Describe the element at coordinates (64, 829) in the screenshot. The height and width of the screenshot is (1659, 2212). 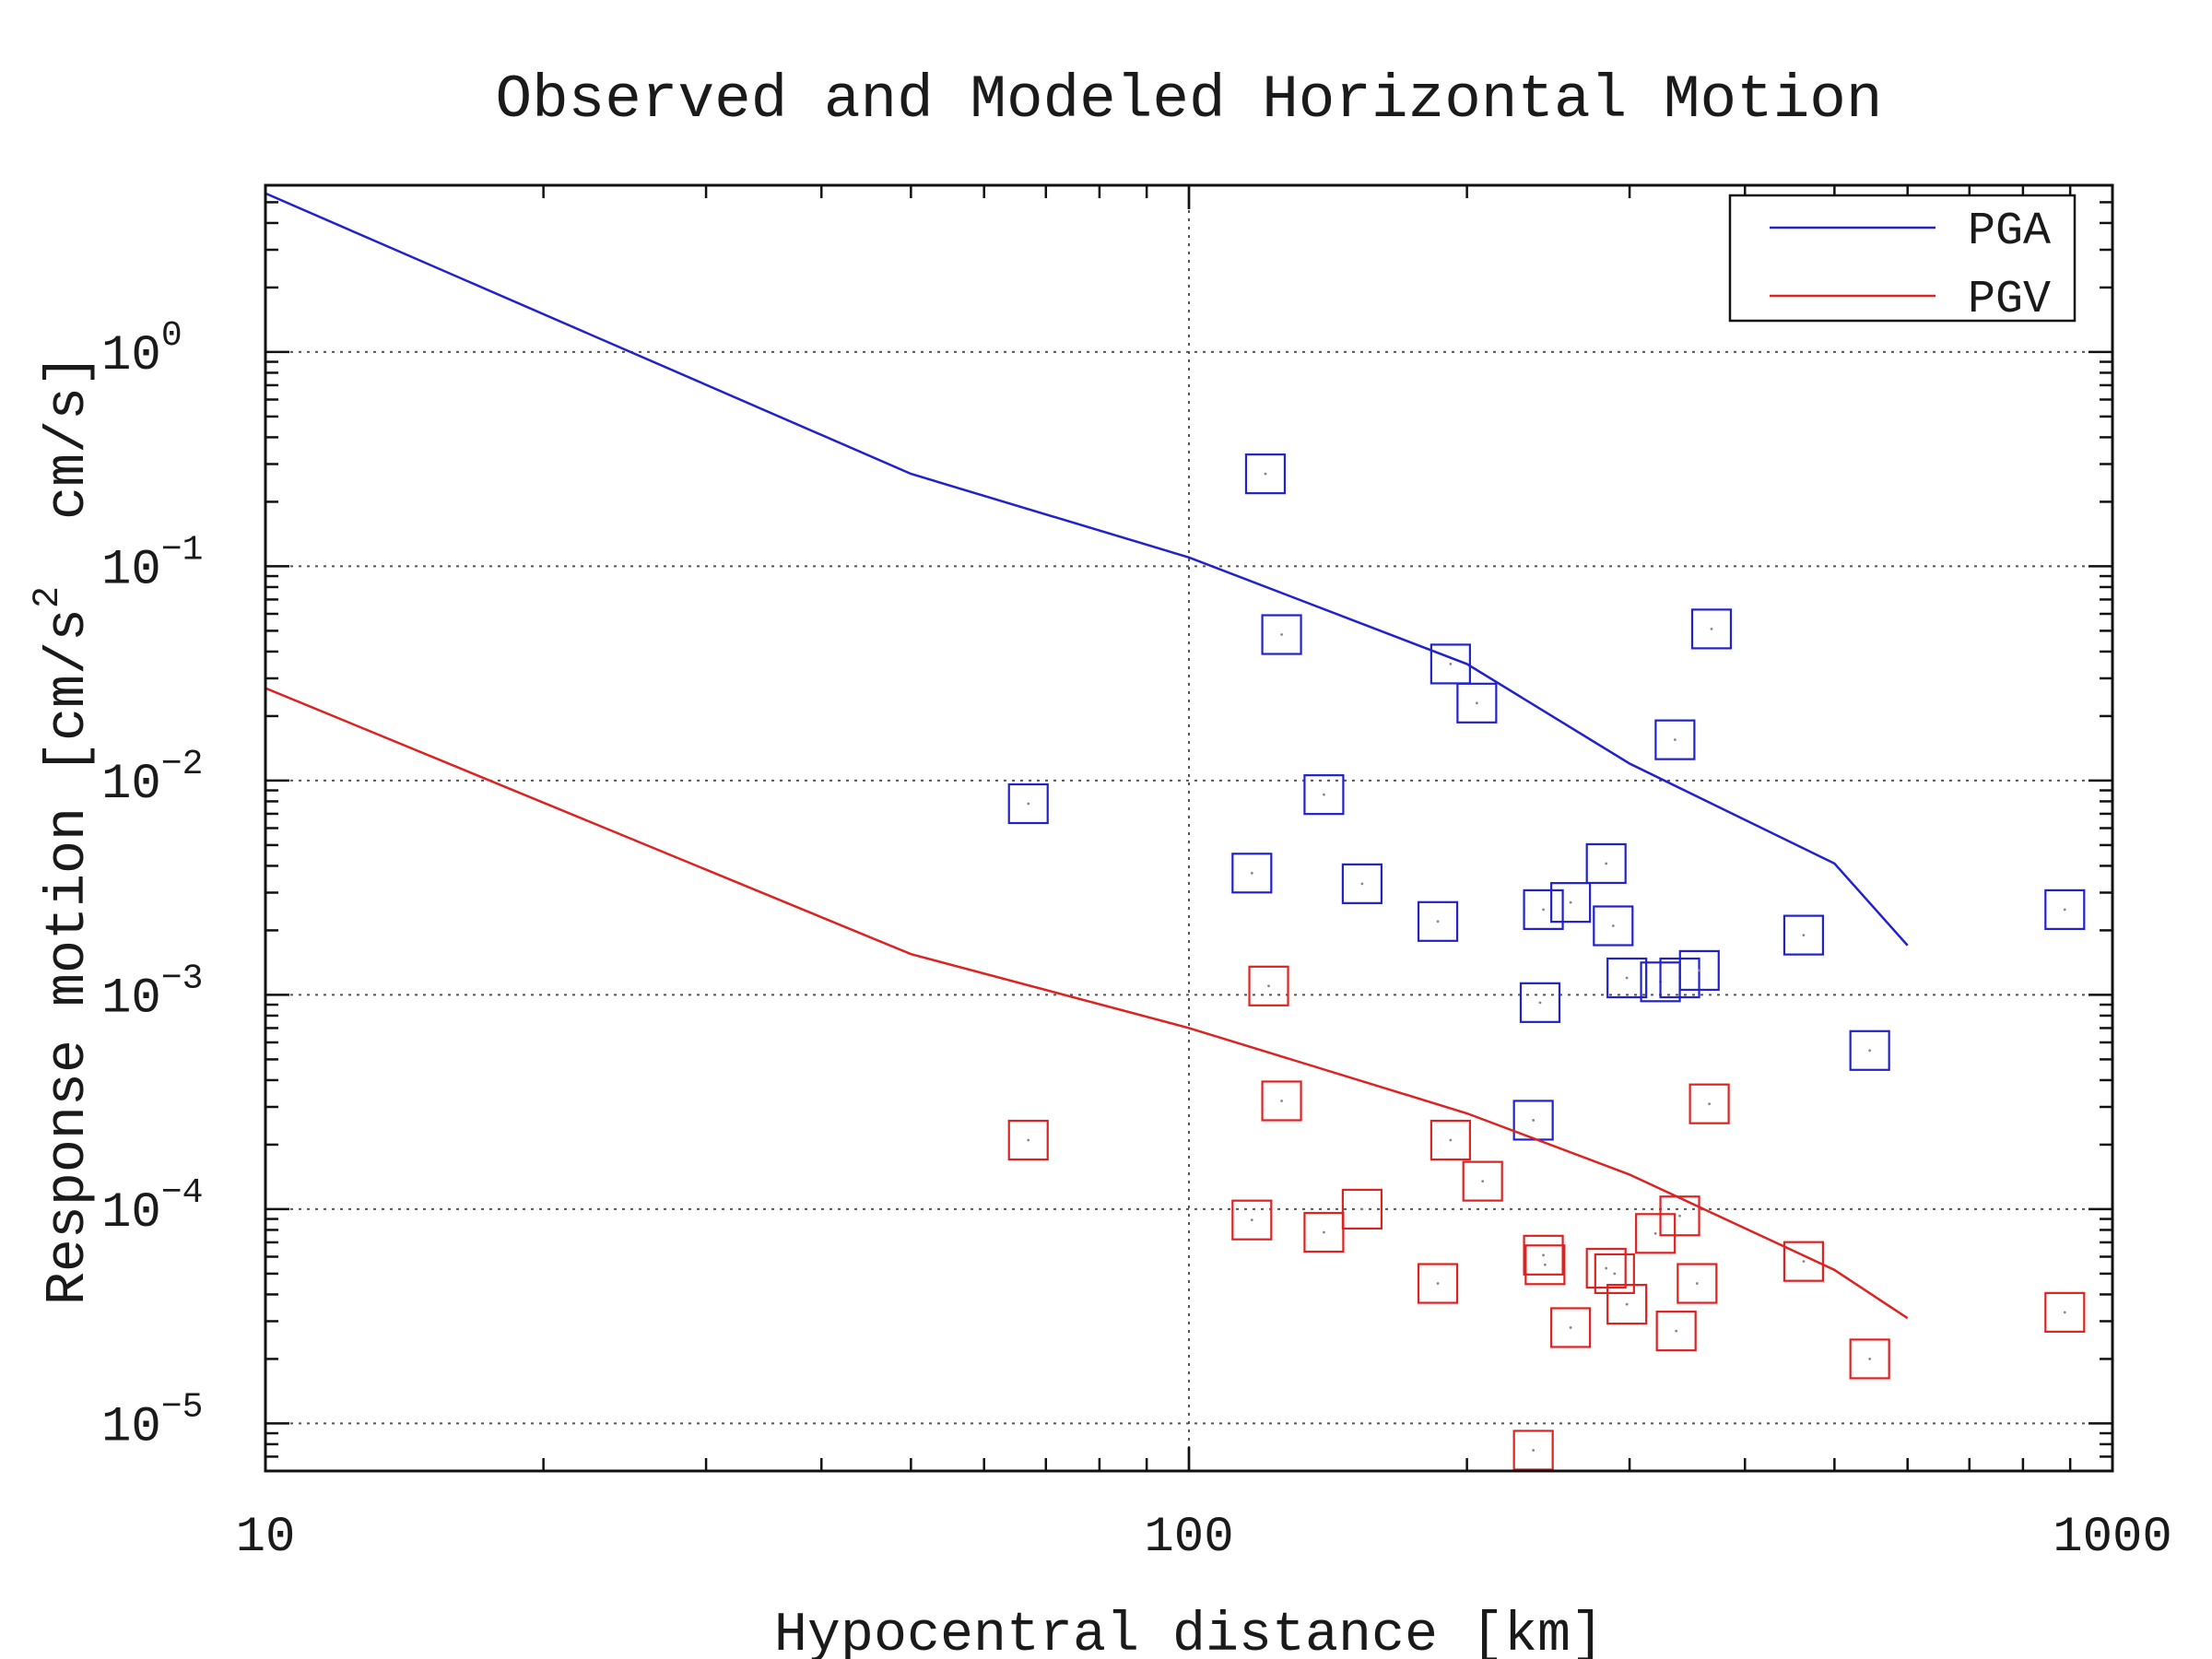
I see `y-axis-label: Response motion [cm/s2 cm/s]` at that location.